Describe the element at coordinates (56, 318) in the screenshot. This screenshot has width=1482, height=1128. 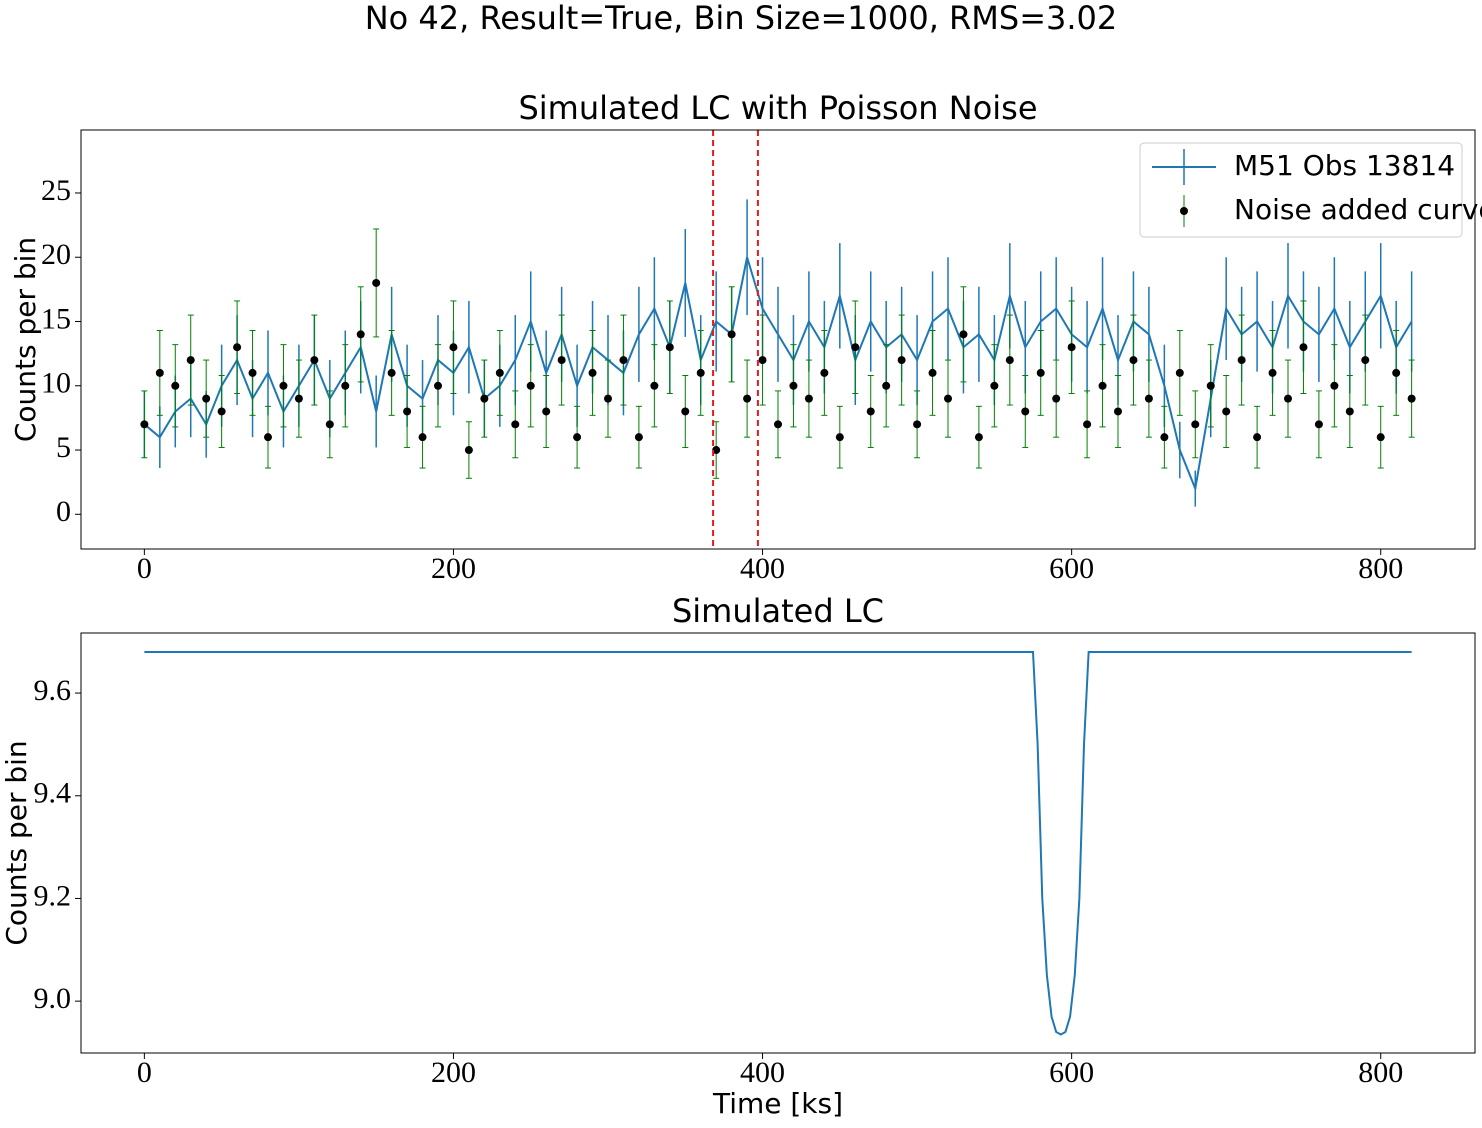
I see `y-tick-label: 15` at that location.